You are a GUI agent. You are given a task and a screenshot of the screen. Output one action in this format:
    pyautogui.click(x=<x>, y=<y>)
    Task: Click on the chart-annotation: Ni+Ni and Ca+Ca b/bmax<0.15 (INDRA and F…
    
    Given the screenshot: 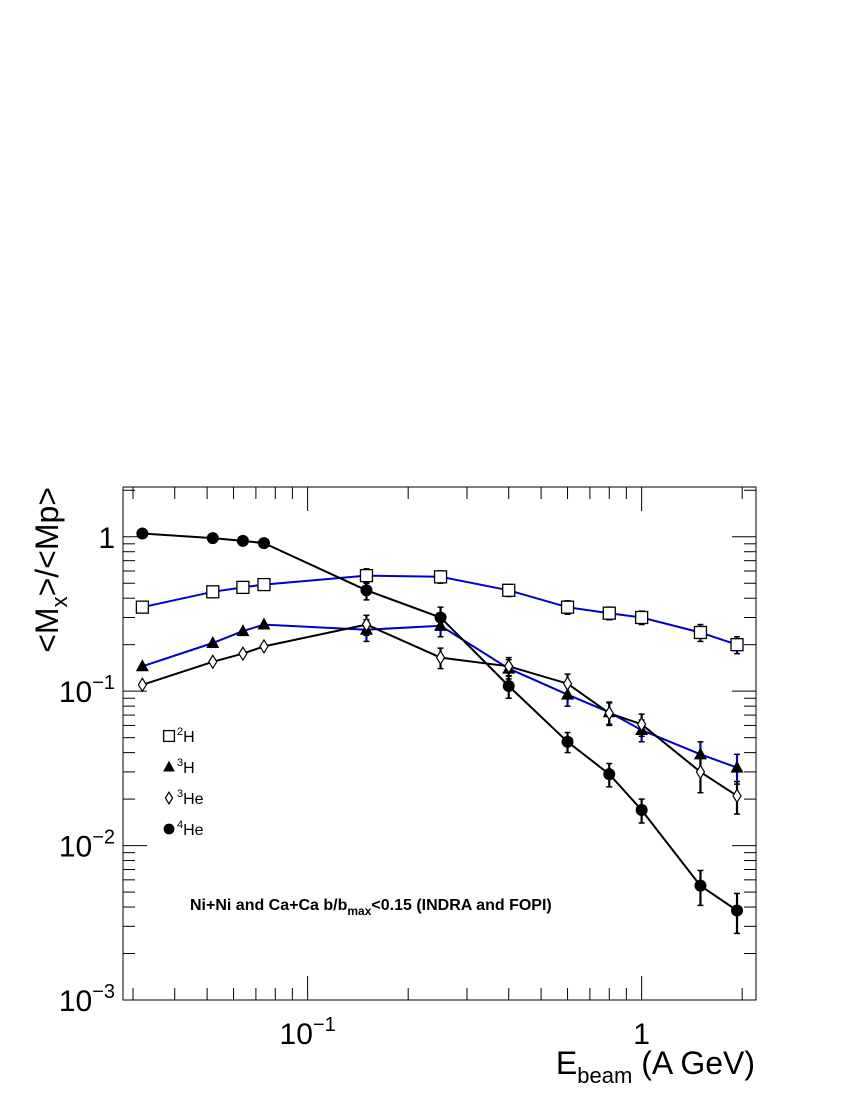 What is the action you would take?
    pyautogui.click(x=371, y=907)
    